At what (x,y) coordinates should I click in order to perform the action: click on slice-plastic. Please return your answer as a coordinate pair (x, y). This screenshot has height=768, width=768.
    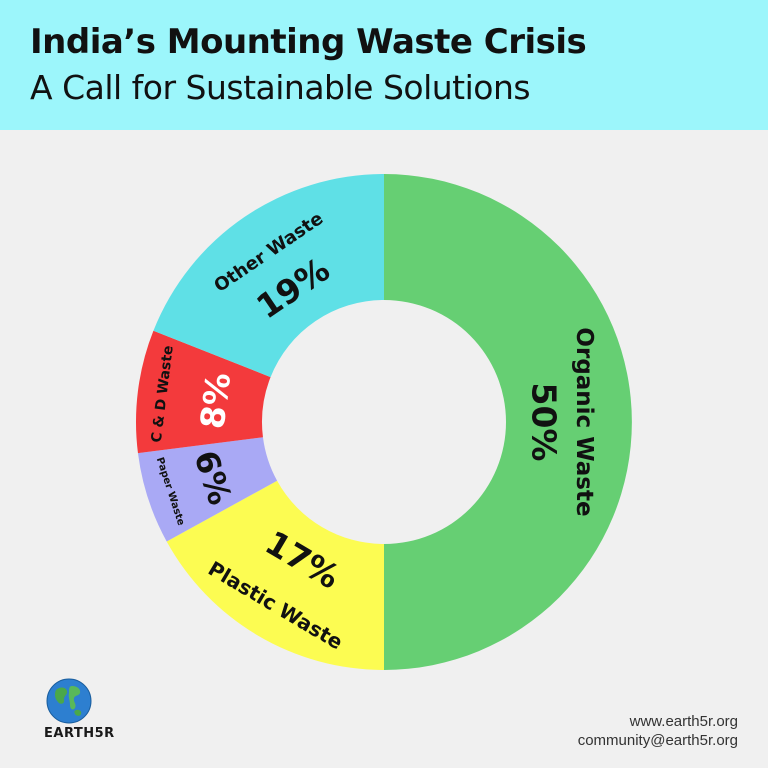
    Looking at the image, I should click on (275, 575).